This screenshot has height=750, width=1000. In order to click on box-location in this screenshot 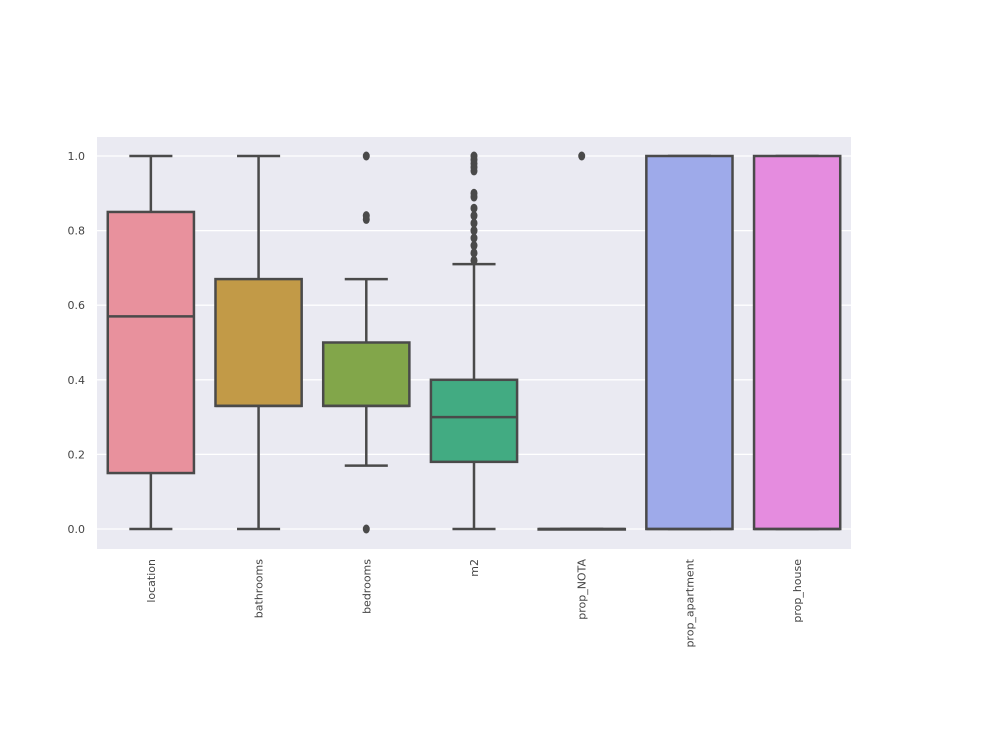, I will do `click(151, 342)`.